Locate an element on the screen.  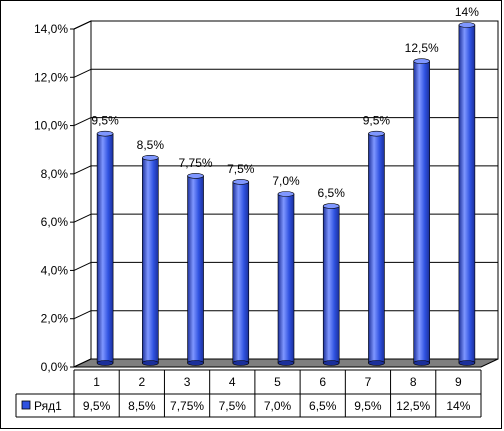
x-tick-label: 4 is located at coordinates (232, 382).